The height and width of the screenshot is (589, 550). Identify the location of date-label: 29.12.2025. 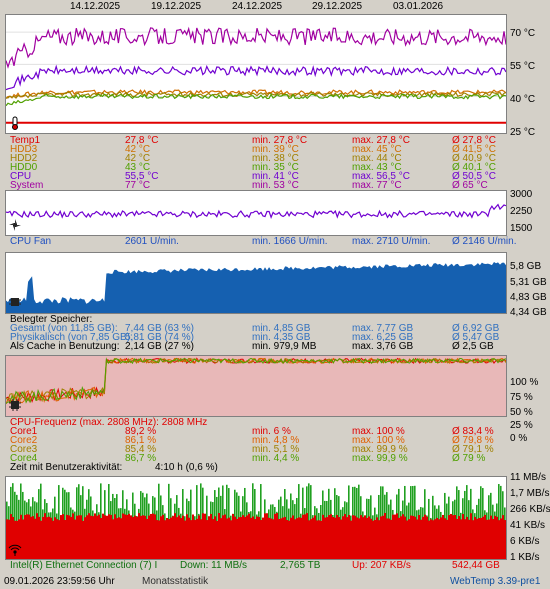
(337, 6).